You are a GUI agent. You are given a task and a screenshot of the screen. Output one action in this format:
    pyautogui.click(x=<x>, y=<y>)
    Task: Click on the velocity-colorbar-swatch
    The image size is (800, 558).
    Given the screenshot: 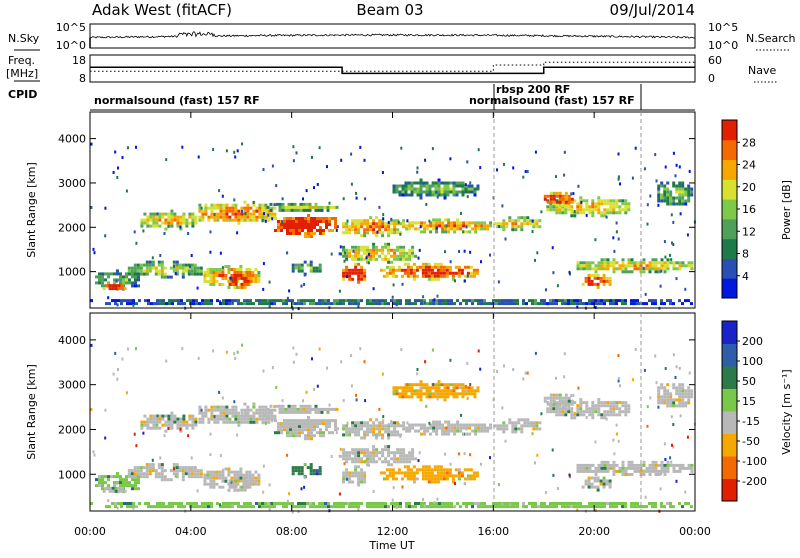 What is the action you would take?
    pyautogui.click(x=729, y=332)
    